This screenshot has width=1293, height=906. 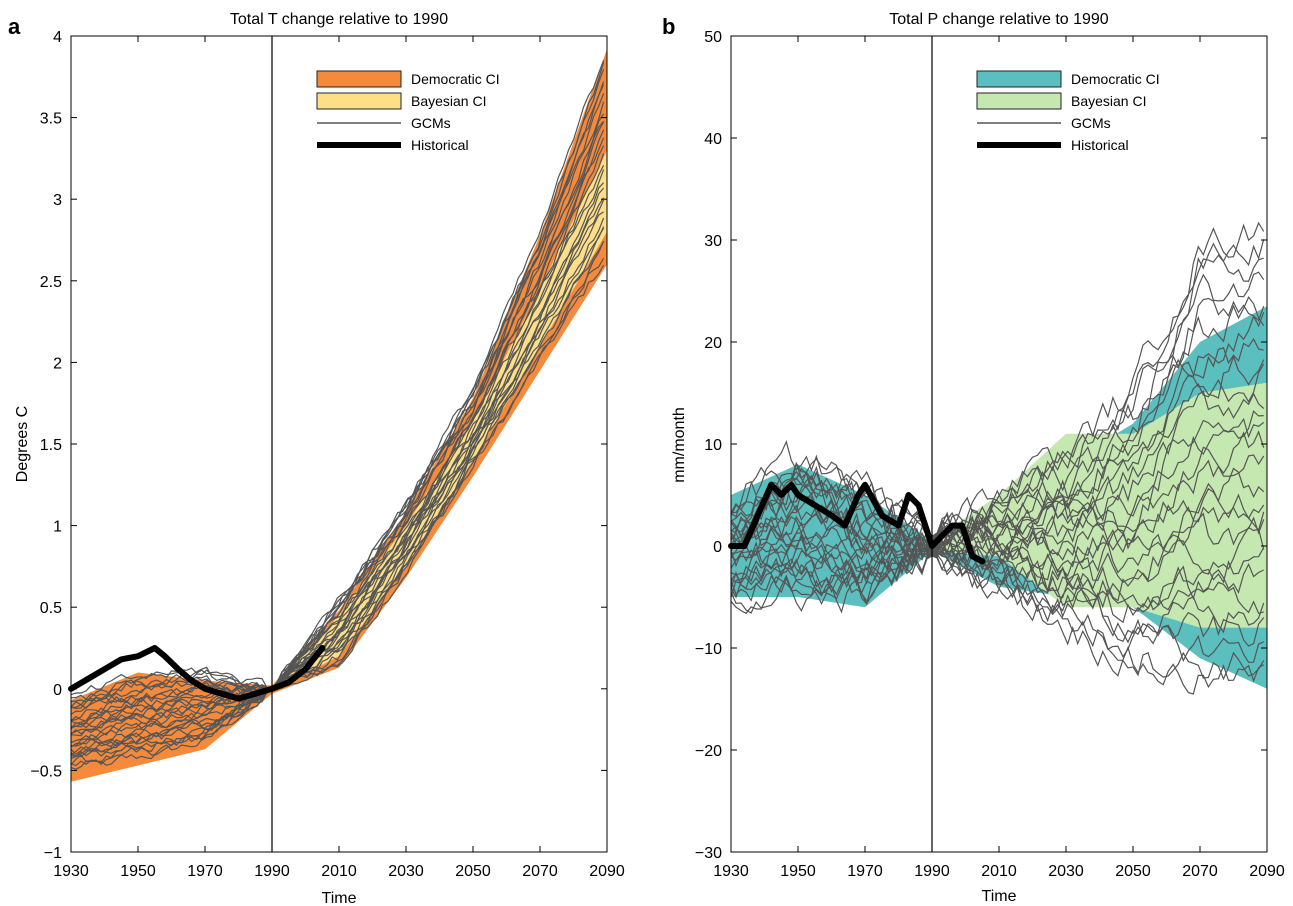 I want to click on panel-a-title: Total T change relative to 1990, so click(x=339, y=19).